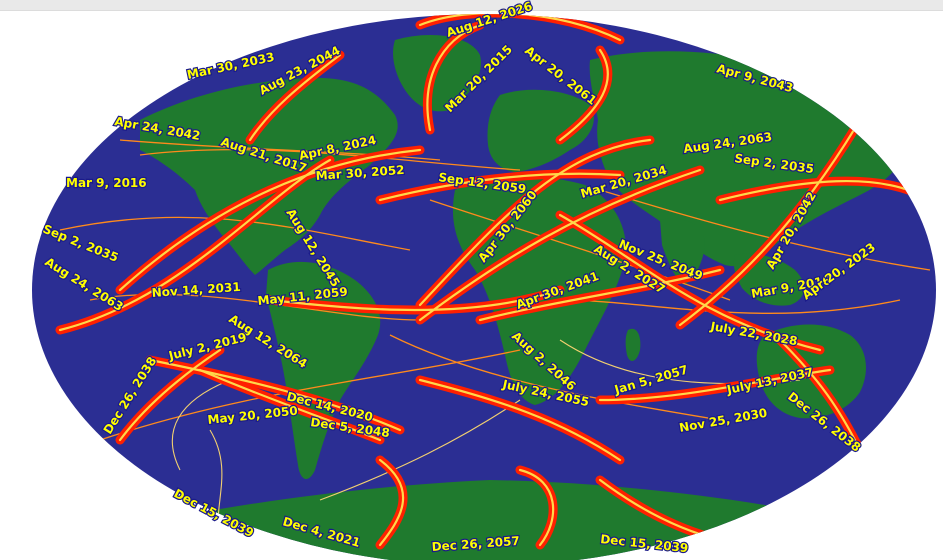 Image resolution: width=943 pixels, height=560 pixels. I want to click on india, so click(682, 251).